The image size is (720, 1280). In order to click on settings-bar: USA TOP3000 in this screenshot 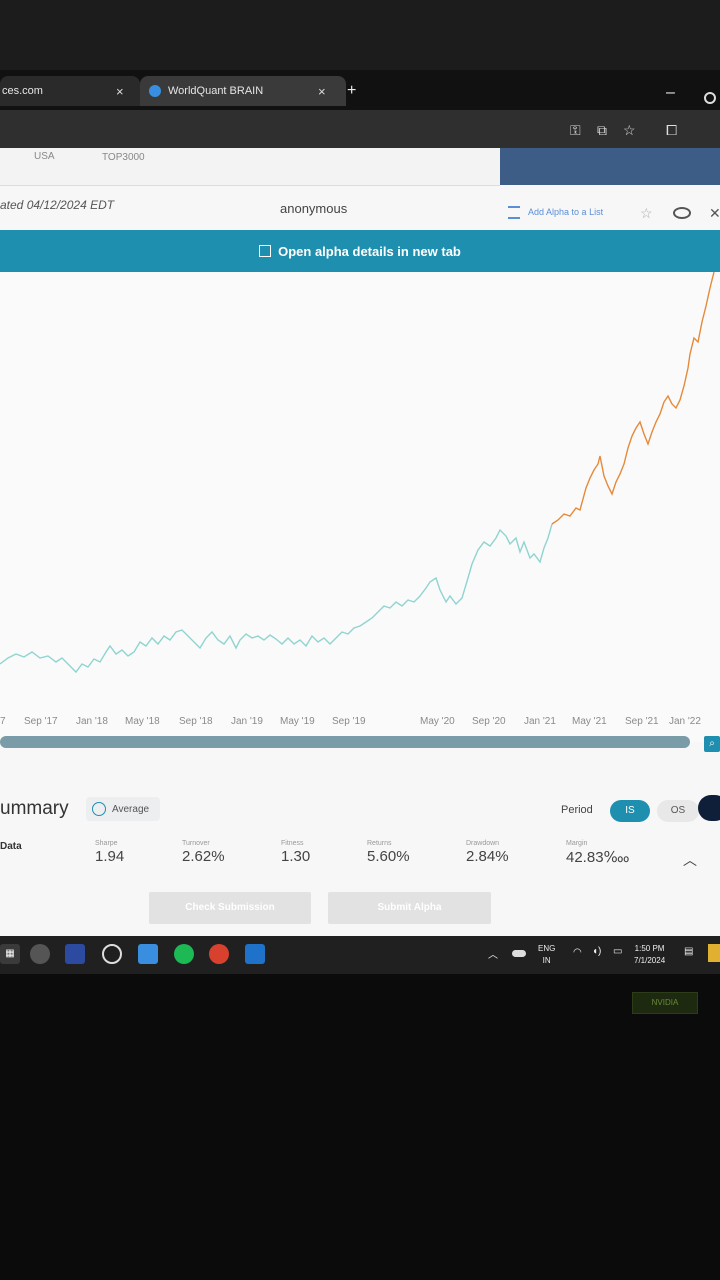, I will do `click(250, 167)`.